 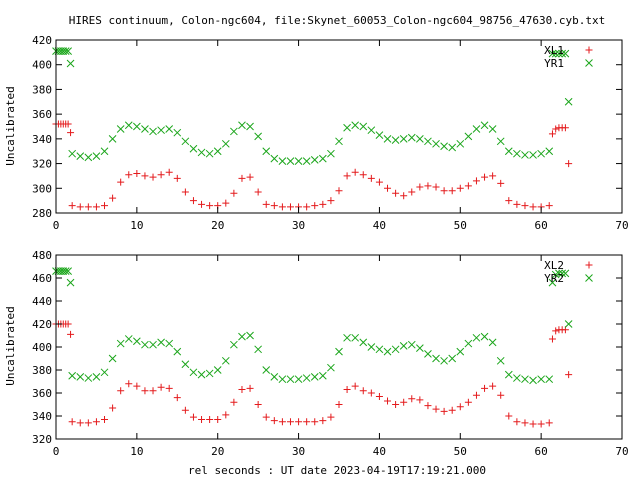 I want to click on x-tick-label: 20, so click(x=217, y=451).